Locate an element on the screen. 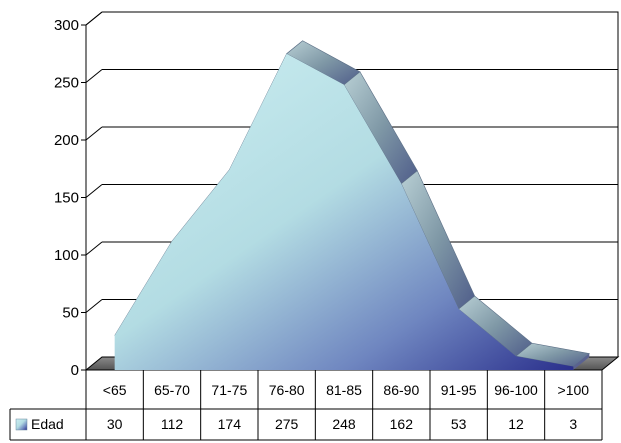 The width and height of the screenshot is (621, 443). y-axis-ticks: 0 50 100 150 200 250 300 is located at coordinates (70, 198).